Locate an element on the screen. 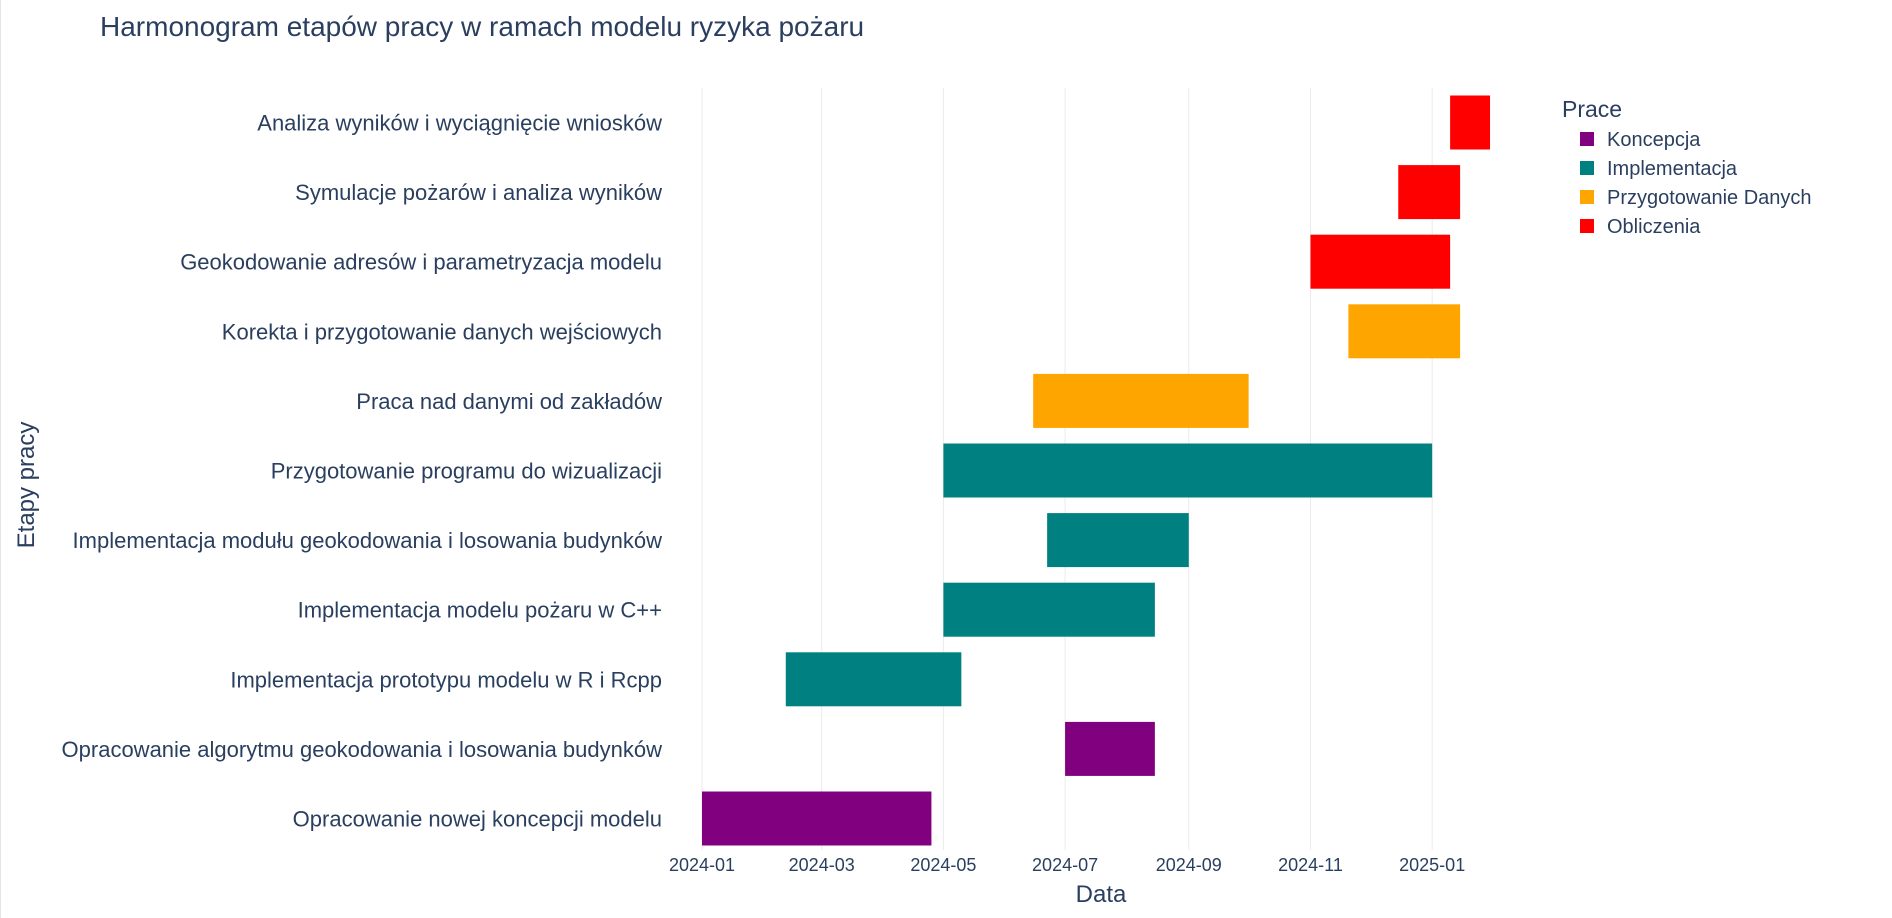 This screenshot has width=1892, height=918. task-label: Implementacja modelu pożaru w C++ is located at coordinates (480, 610).